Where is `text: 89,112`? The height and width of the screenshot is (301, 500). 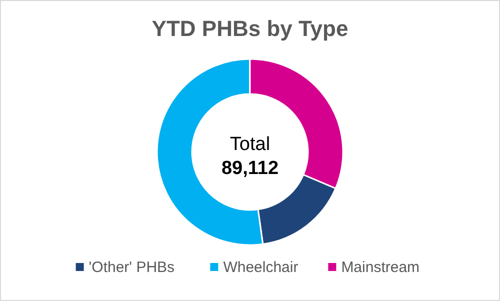
text: 89,112 is located at coordinates (250, 168).